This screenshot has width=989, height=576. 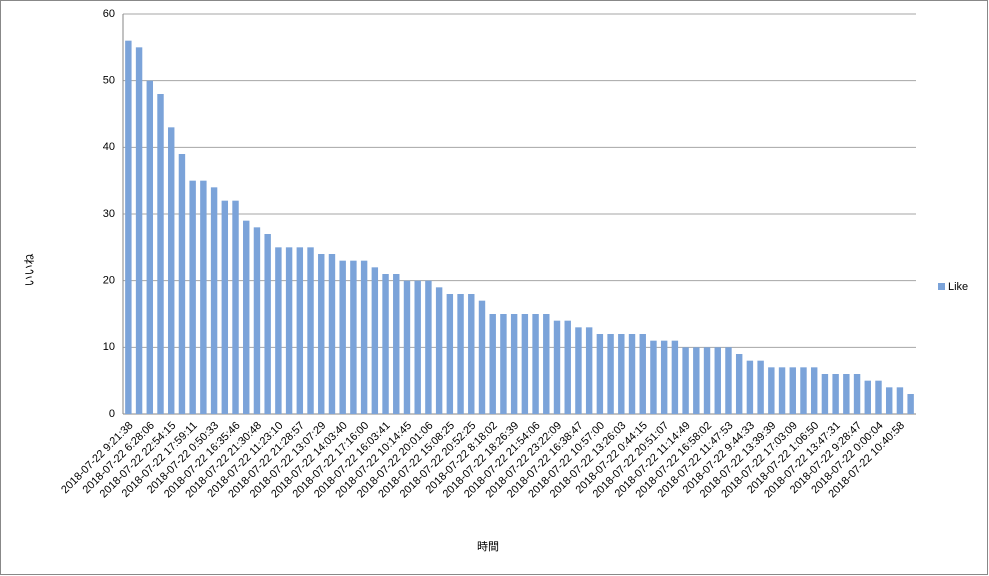 I want to click on y-tick-label: 60, so click(x=109, y=14).